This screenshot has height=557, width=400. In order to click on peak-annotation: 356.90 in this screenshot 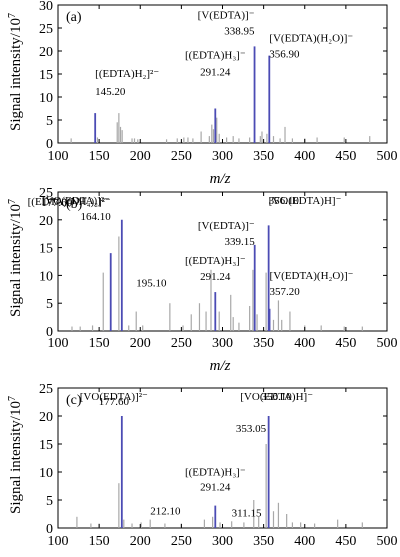, I will do `click(284, 55)`.